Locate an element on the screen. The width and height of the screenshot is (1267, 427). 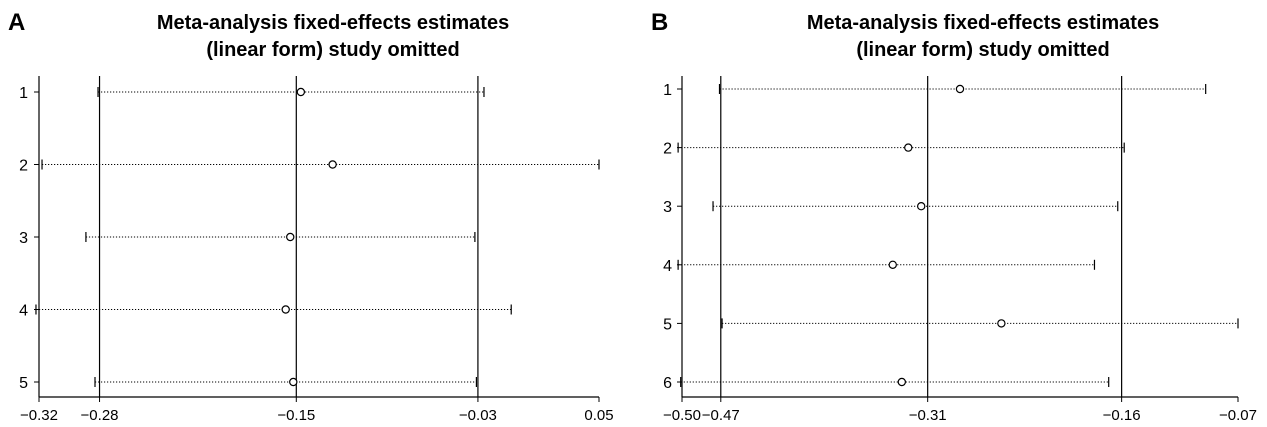
x-tick-label: 0.05 is located at coordinates (598, 415).